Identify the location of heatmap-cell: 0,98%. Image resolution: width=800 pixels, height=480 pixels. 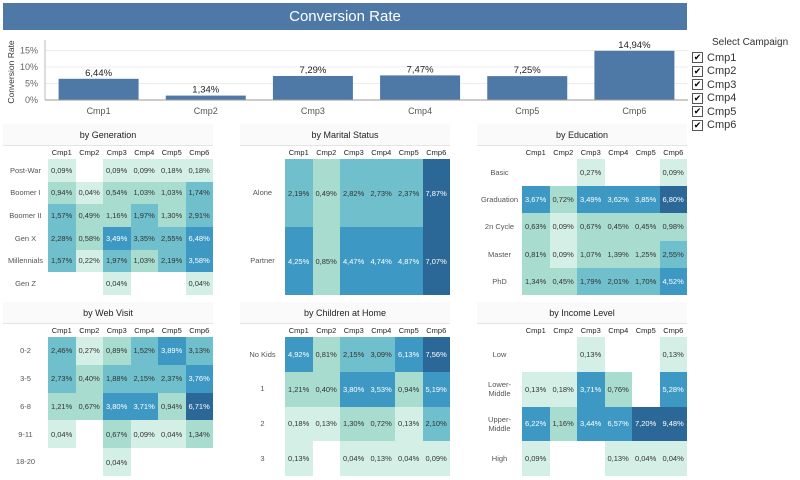
(673, 227).